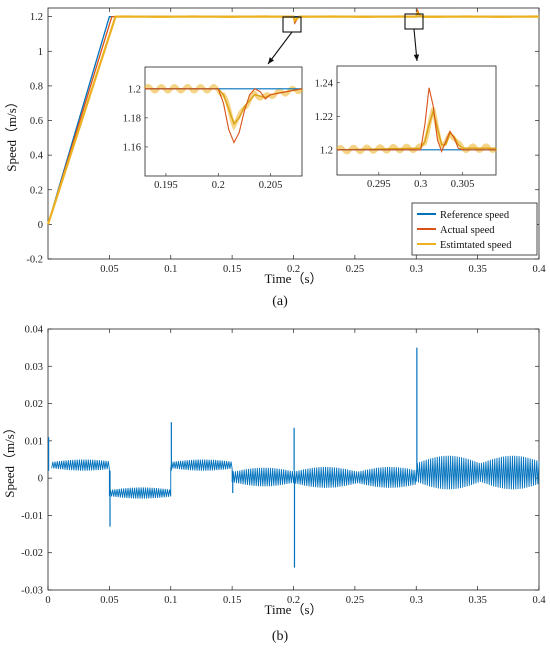 This screenshot has width=550, height=649. I want to click on caption-a: (a), so click(280, 301).